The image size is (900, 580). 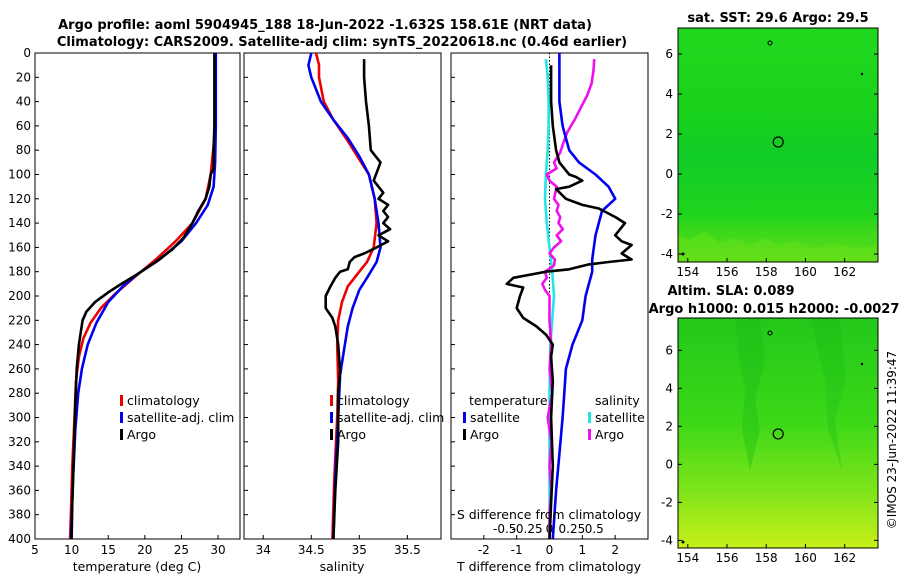 I want to click on map-y-tick-label: -2, so click(x=667, y=502).